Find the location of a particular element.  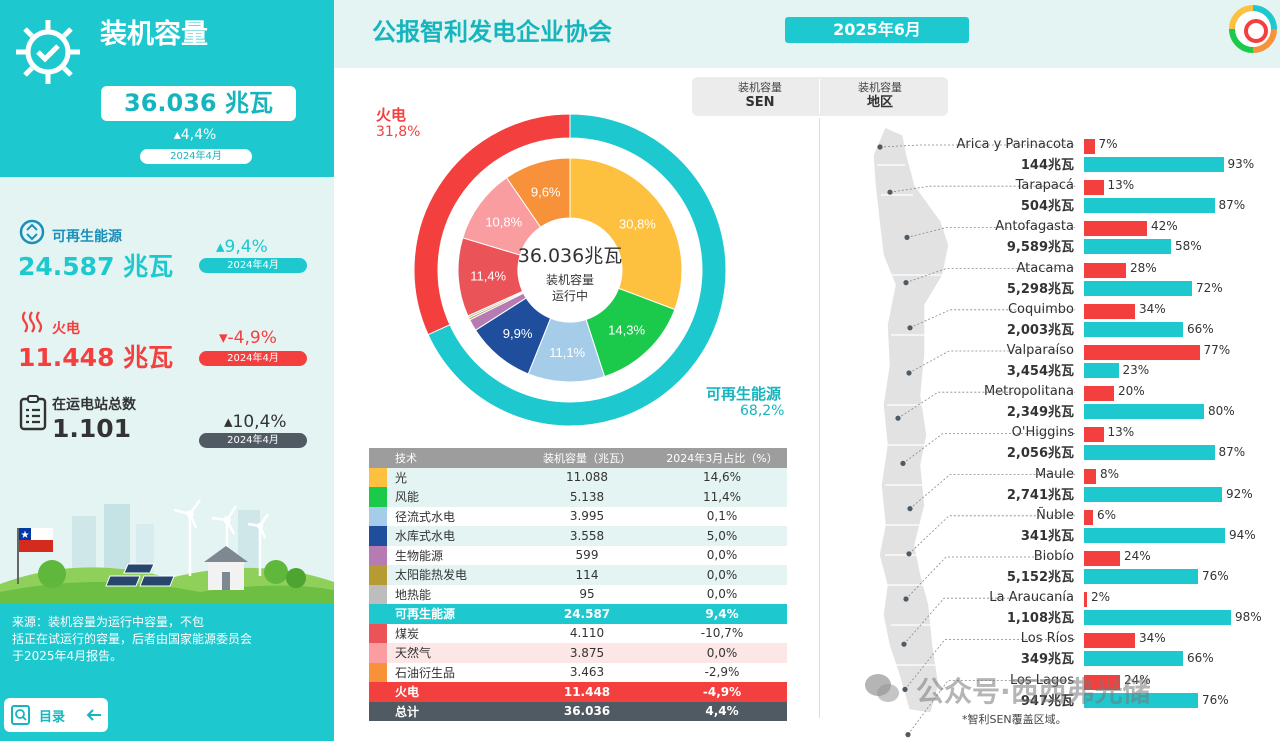

total-capacity-period: 2024年4月 is located at coordinates (196, 156).